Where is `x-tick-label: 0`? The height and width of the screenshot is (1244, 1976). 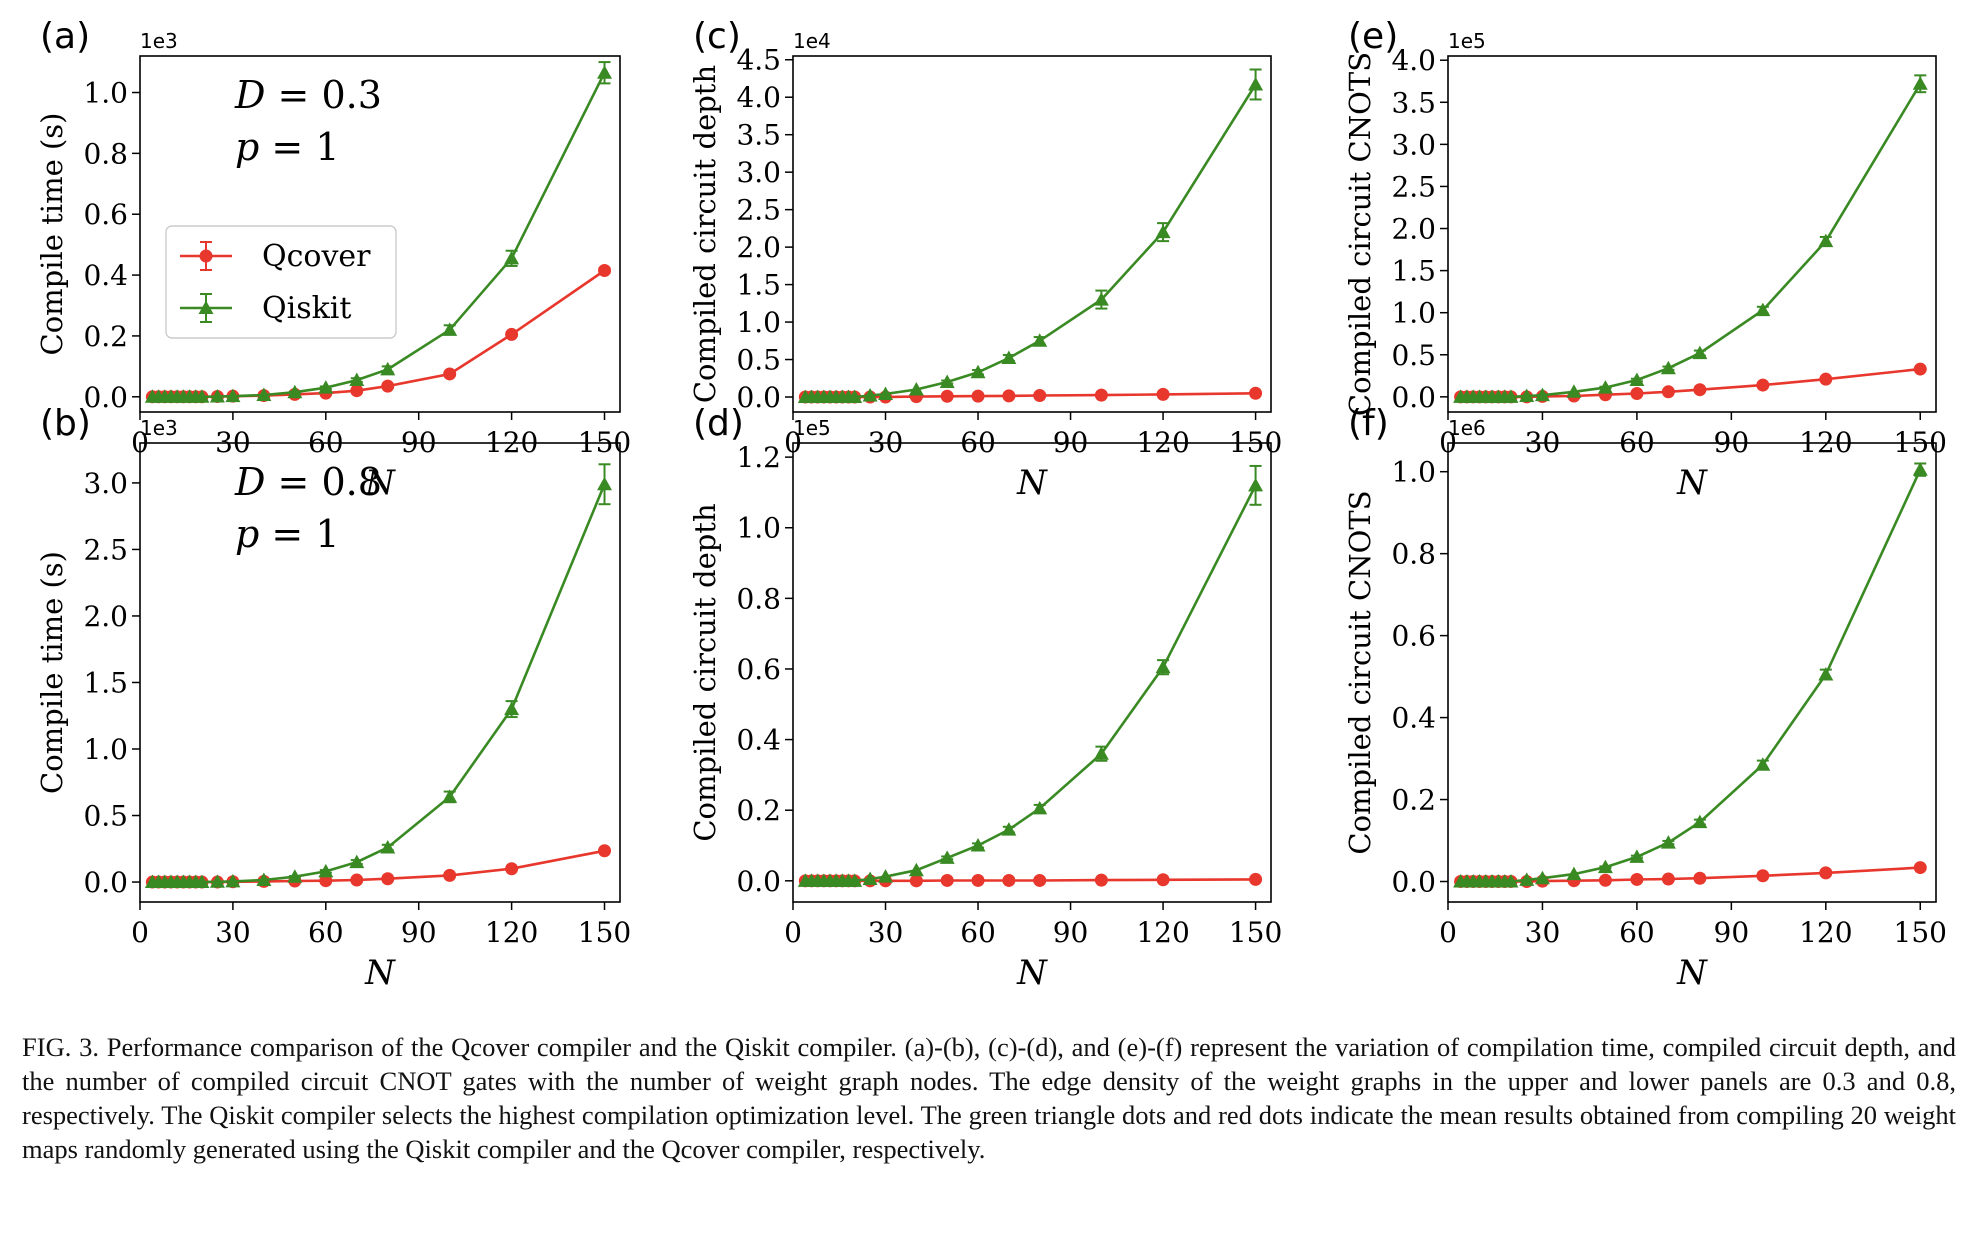 x-tick-label: 0 is located at coordinates (1448, 932).